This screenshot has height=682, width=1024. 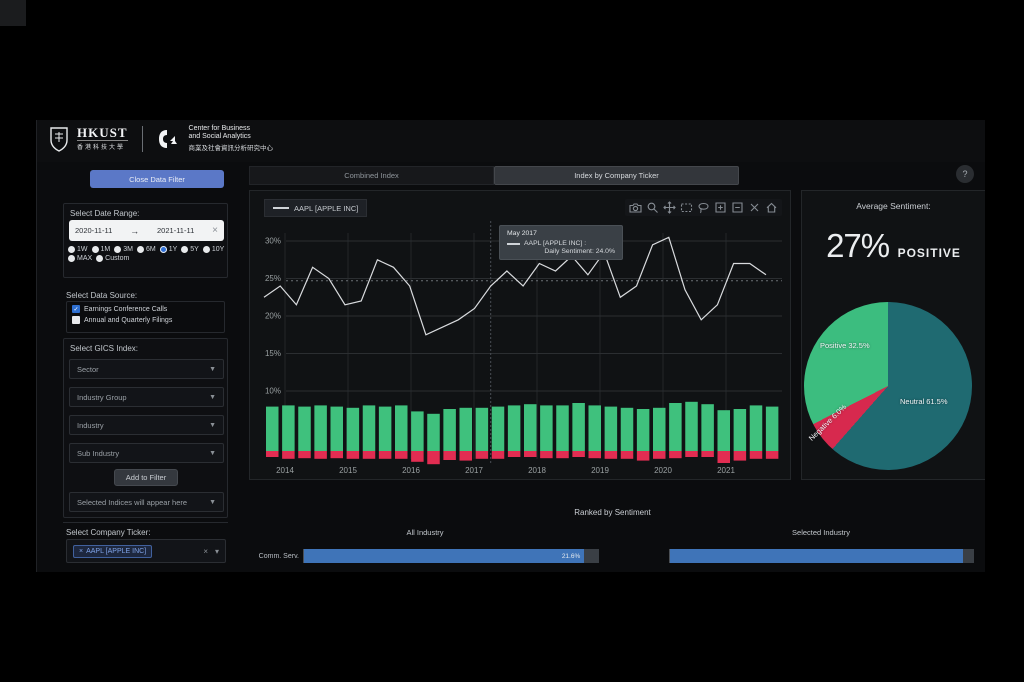 I want to click on tag-remove-icon: ×, so click(x=81, y=551).